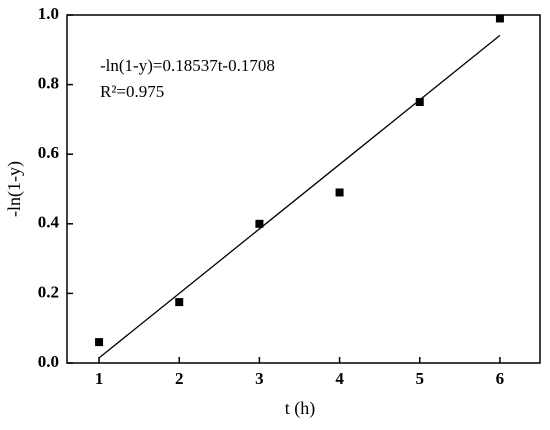  What do you see at coordinates (49, 222) in the screenshot?
I see `y-tick-label: 0.4` at bounding box center [49, 222].